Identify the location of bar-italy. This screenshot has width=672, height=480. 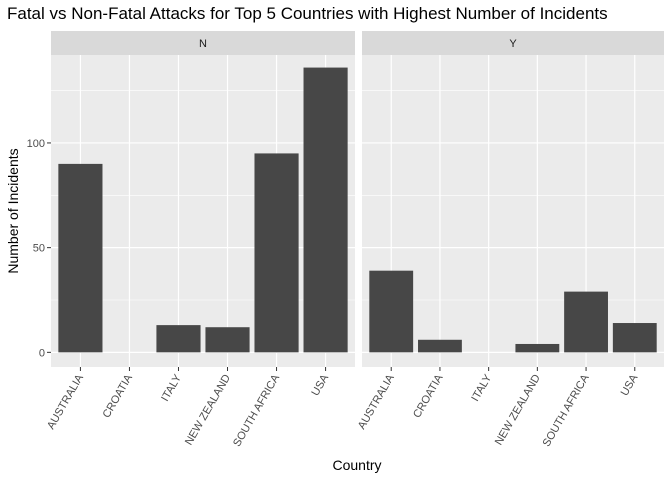
(178, 339).